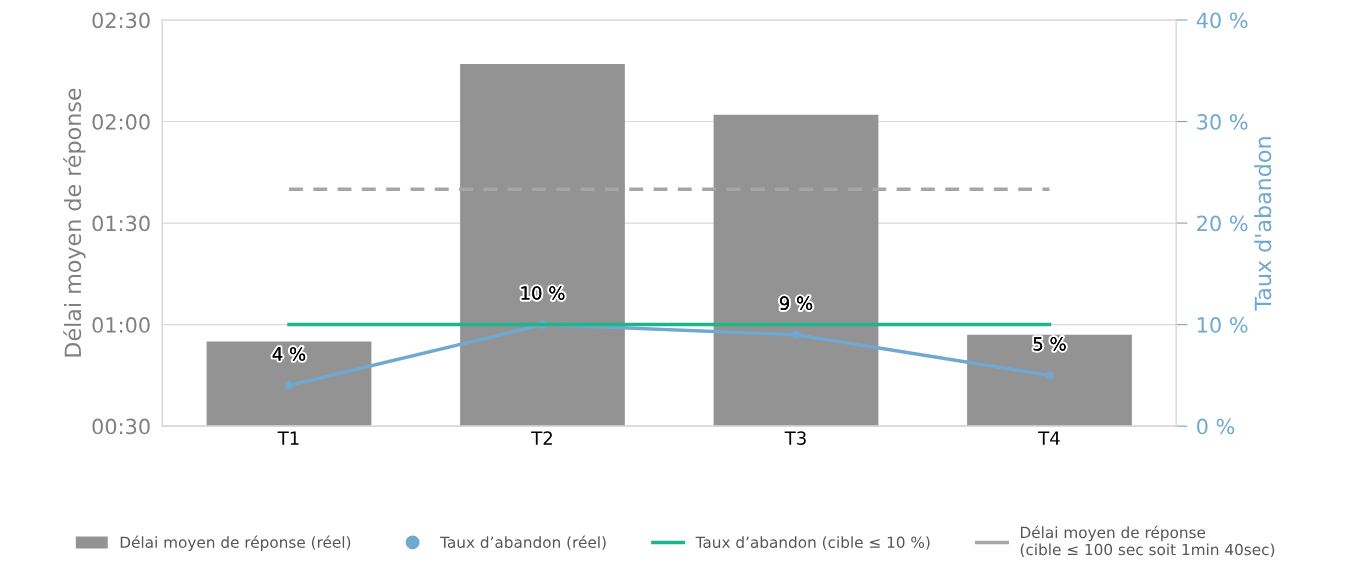 This screenshot has height=572, width=1352. I want to click on y2-tick-label: 20 %, so click(1222, 223).